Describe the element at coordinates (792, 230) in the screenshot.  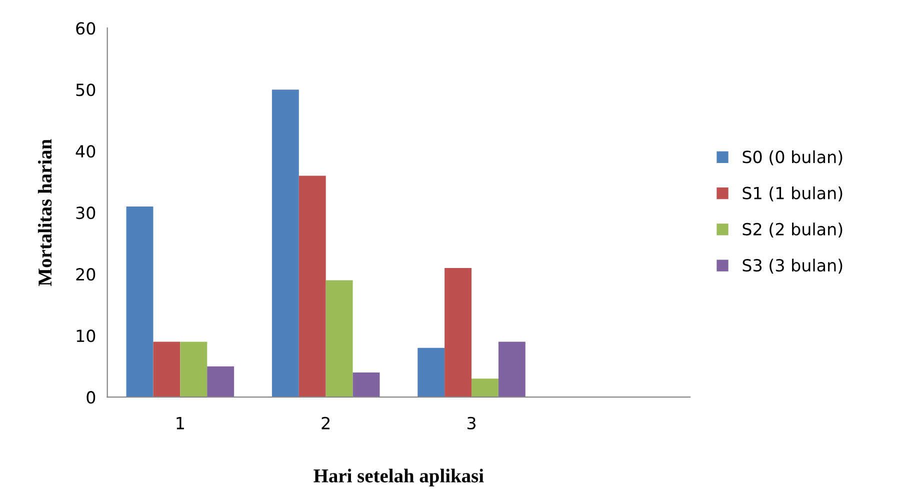
I see `legend-label: S2 (2 bulan)` at that location.